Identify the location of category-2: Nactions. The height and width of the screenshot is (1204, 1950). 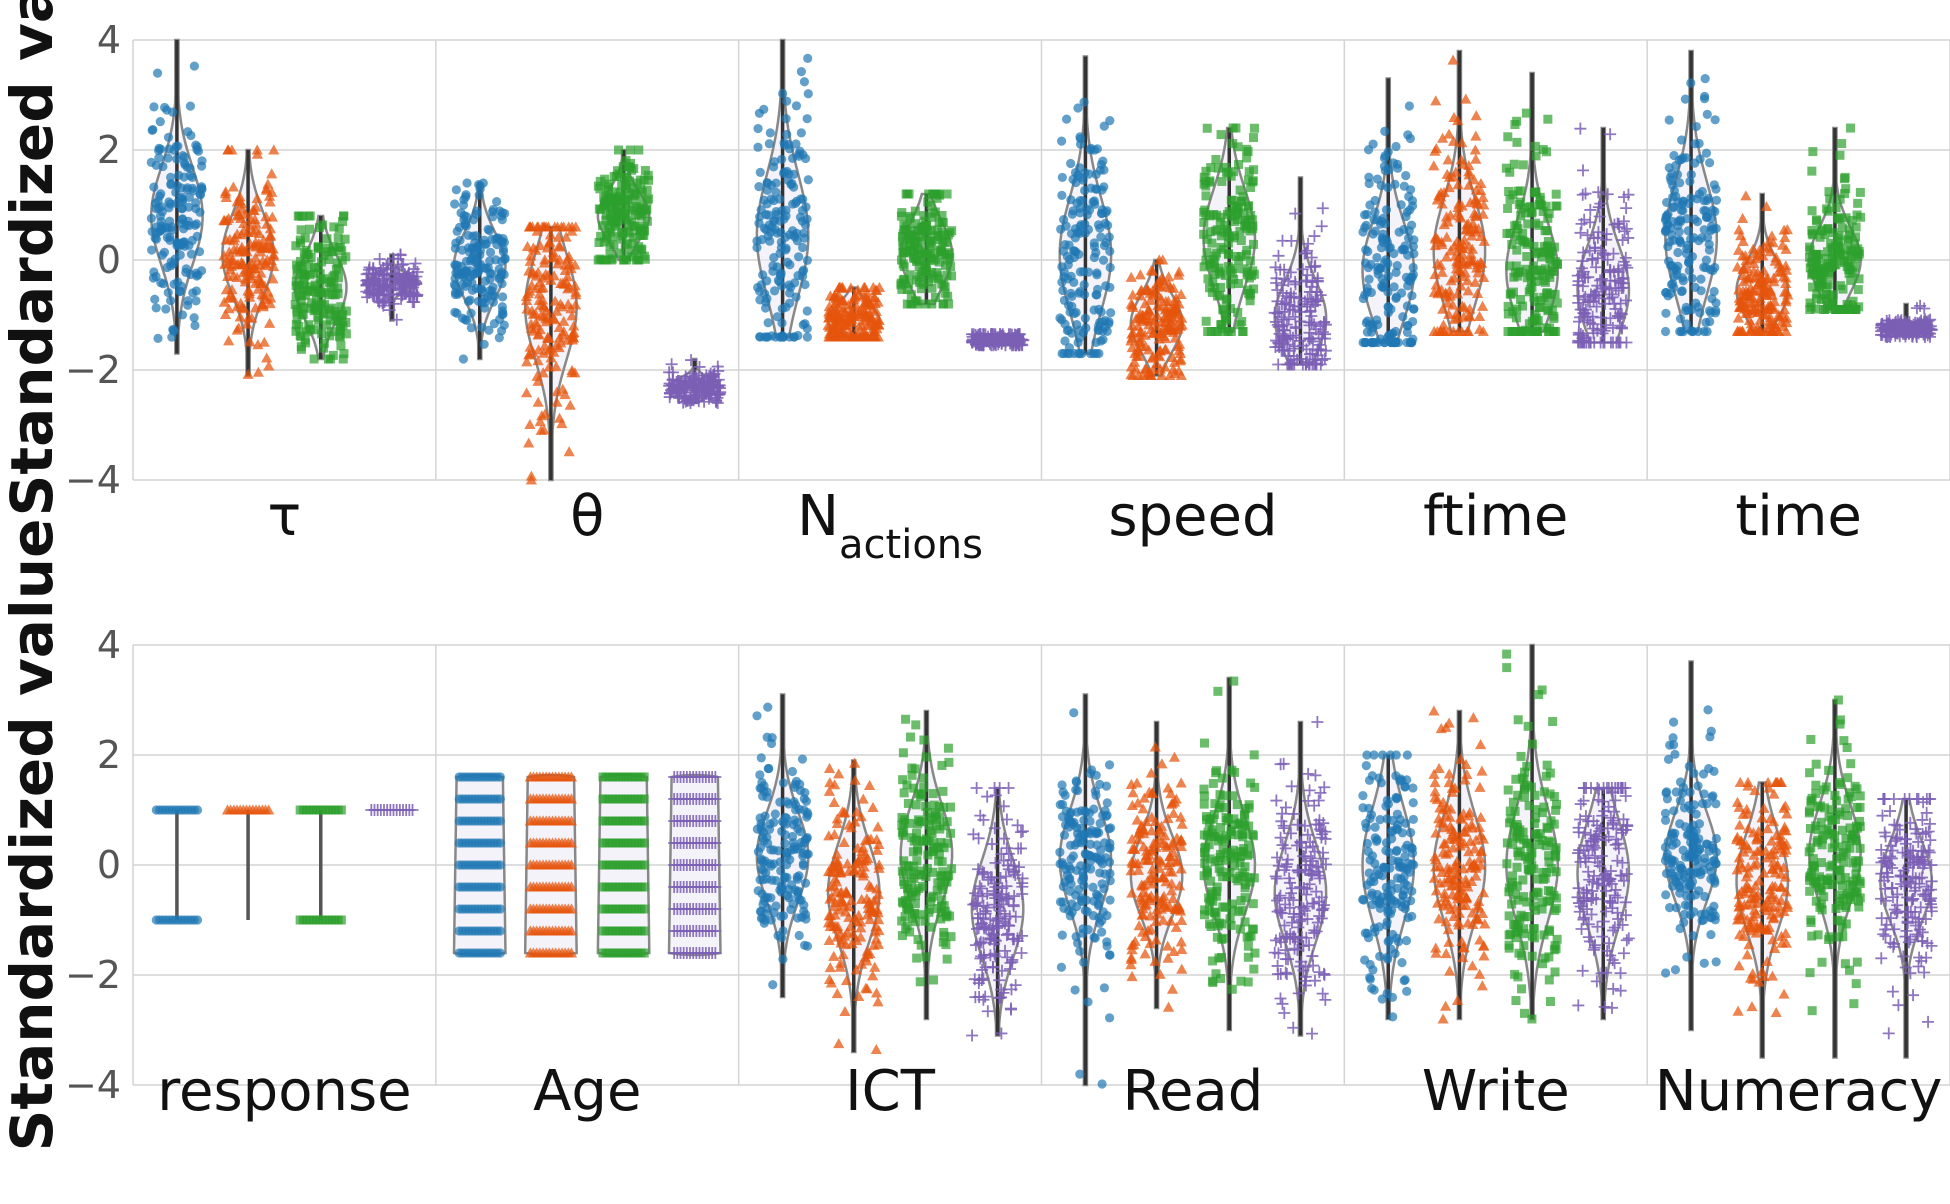
(891, 303).